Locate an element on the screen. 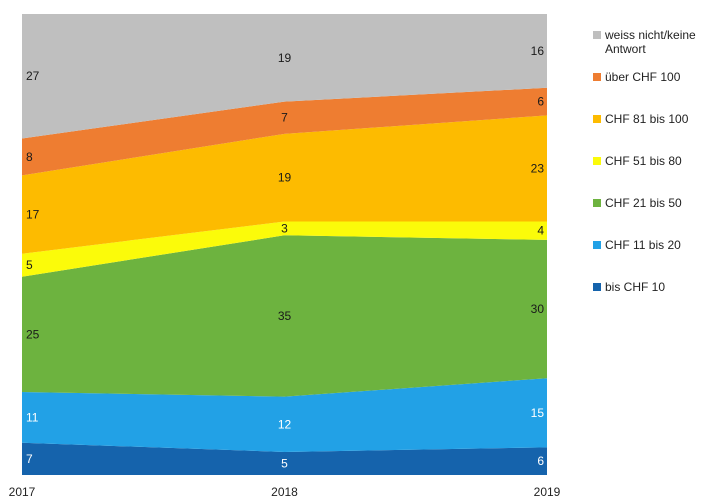 The image size is (708, 499). data-label: 17 is located at coordinates (33, 215).